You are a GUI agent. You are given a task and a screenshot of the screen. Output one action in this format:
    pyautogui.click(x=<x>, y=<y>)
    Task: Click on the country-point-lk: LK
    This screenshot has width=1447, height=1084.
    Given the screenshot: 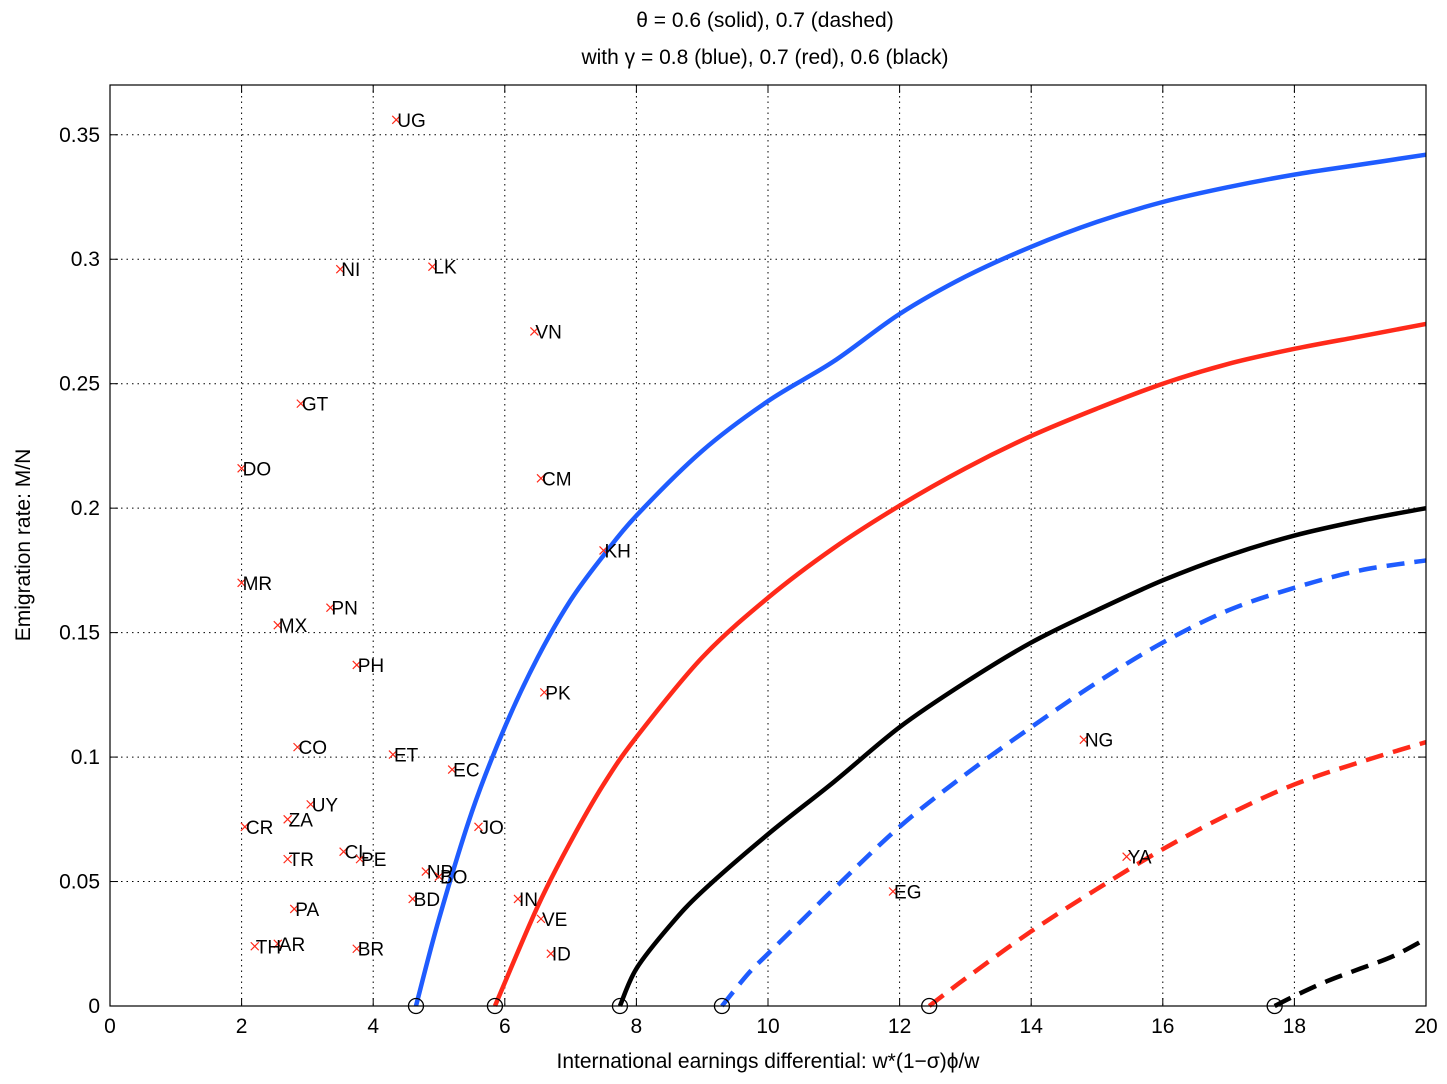 What is the action you would take?
    pyautogui.click(x=442, y=268)
    